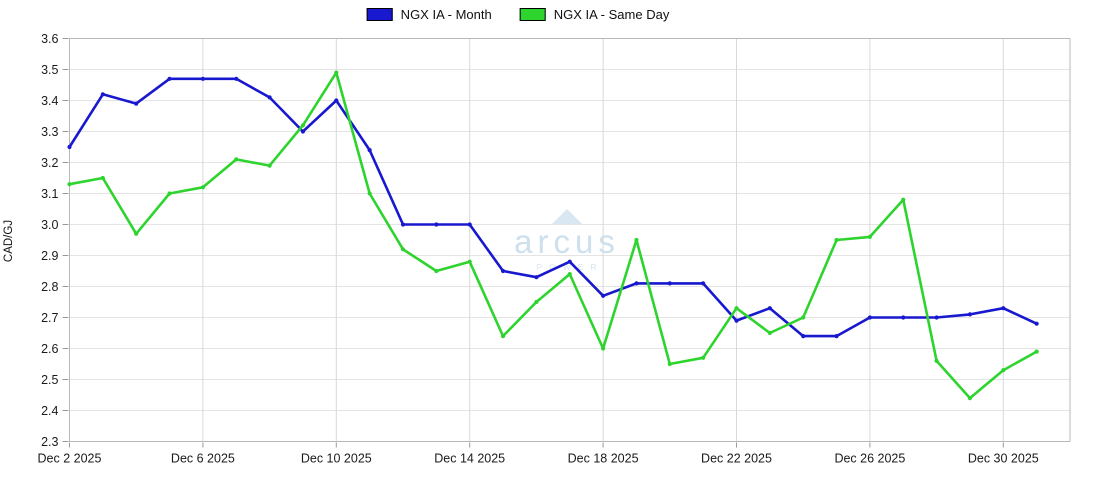 This screenshot has width=1100, height=500. Describe the element at coordinates (49, 163) in the screenshot. I see `y-tick-label: 3.2` at that location.